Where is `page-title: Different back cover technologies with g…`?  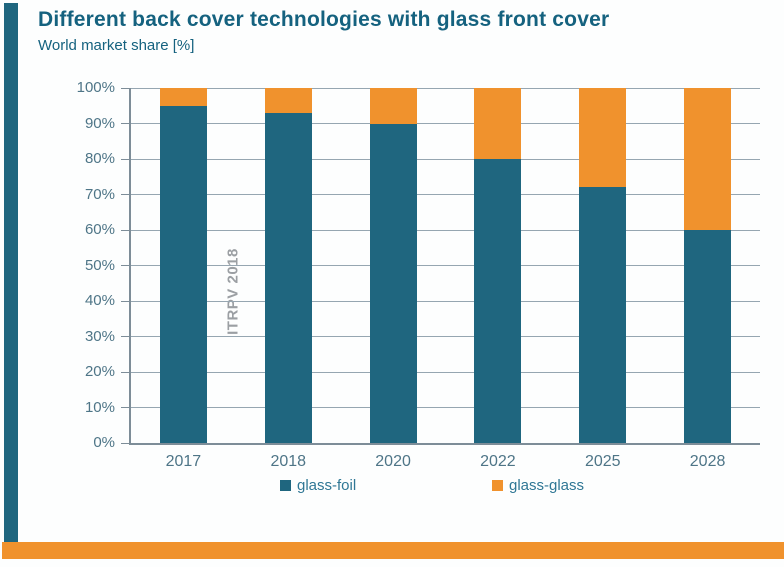 page-title: Different back cover technologies with g… is located at coordinates (324, 19).